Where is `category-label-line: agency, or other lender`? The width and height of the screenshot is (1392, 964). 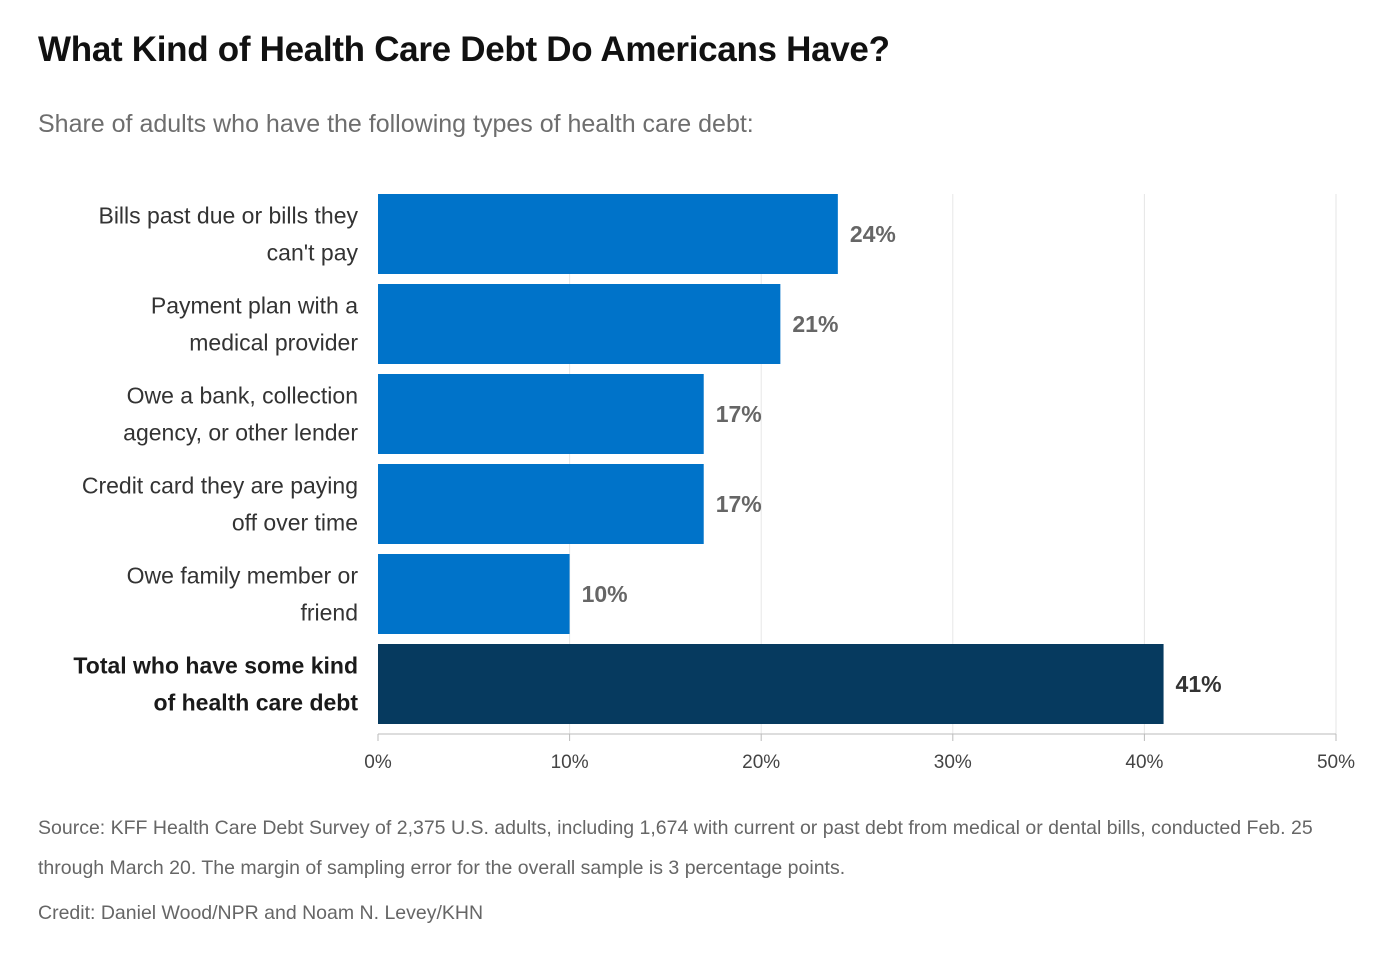 category-label-line: agency, or other lender is located at coordinates (240, 433).